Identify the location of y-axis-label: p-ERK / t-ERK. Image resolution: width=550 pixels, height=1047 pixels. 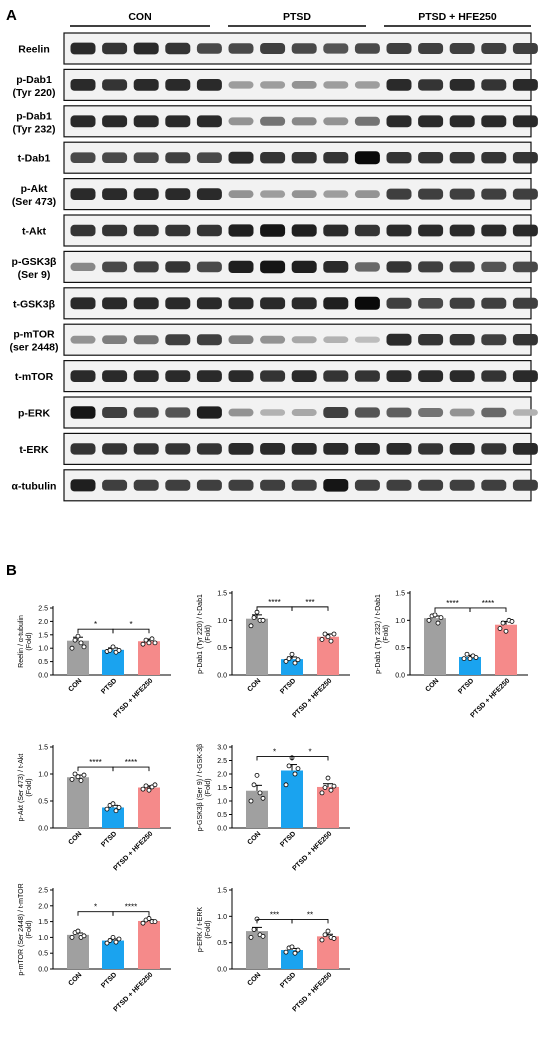
(200, 929).